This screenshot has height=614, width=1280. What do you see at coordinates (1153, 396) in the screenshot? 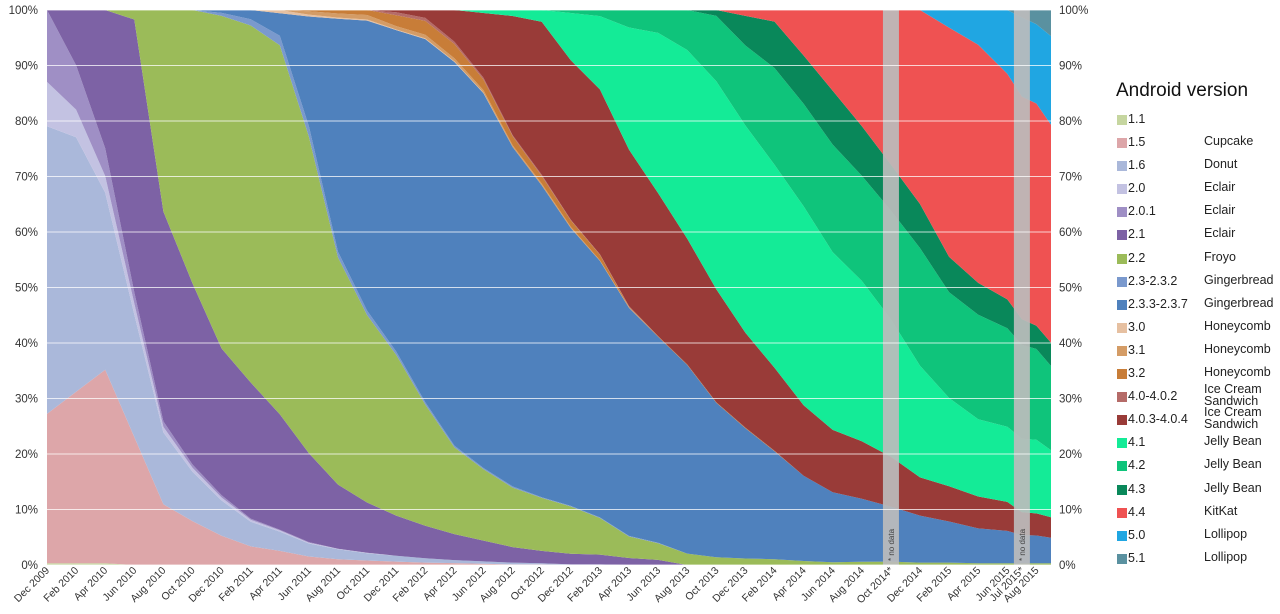
I see `legend-version: 4.0-4.0.2` at bounding box center [1153, 396].